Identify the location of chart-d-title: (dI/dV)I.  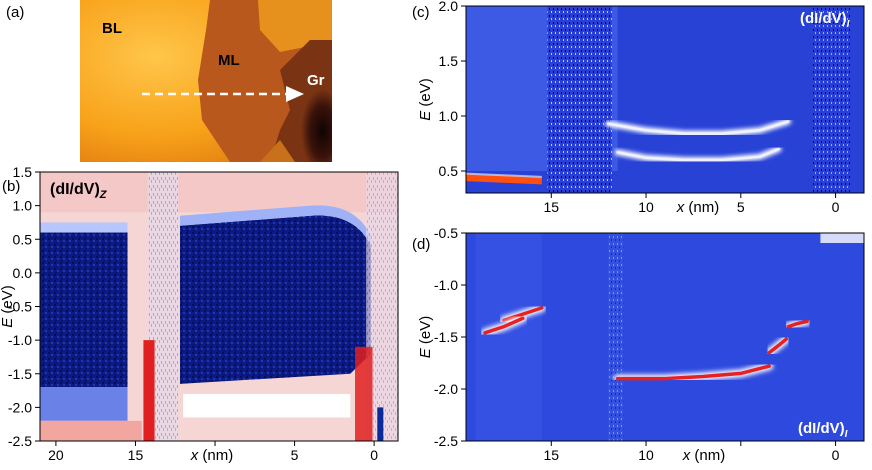
(823, 430).